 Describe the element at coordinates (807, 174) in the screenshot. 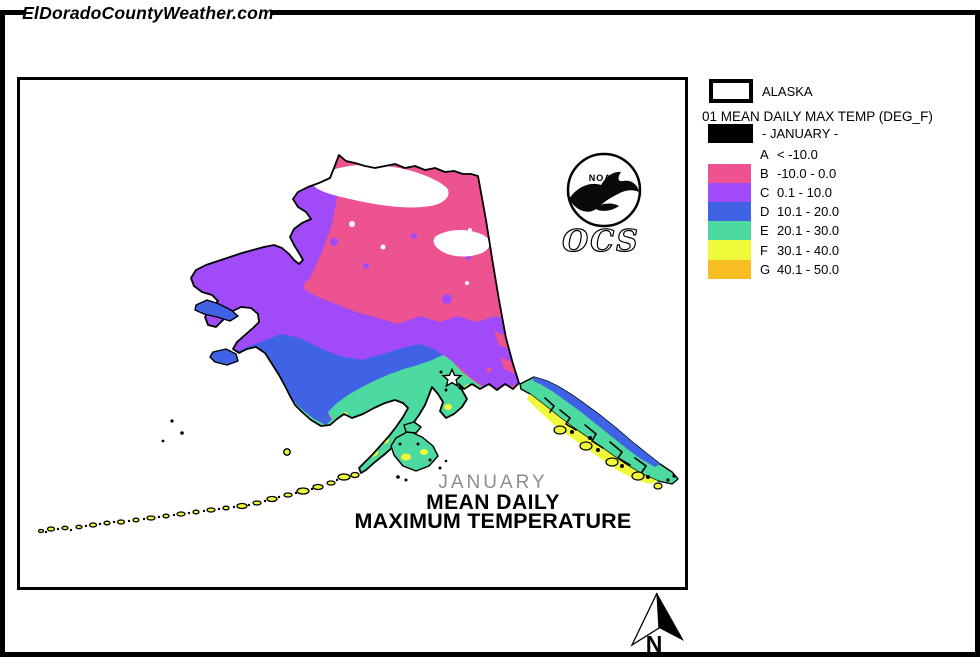

I see `legend-class-range: -10.0 - 0.0` at that location.